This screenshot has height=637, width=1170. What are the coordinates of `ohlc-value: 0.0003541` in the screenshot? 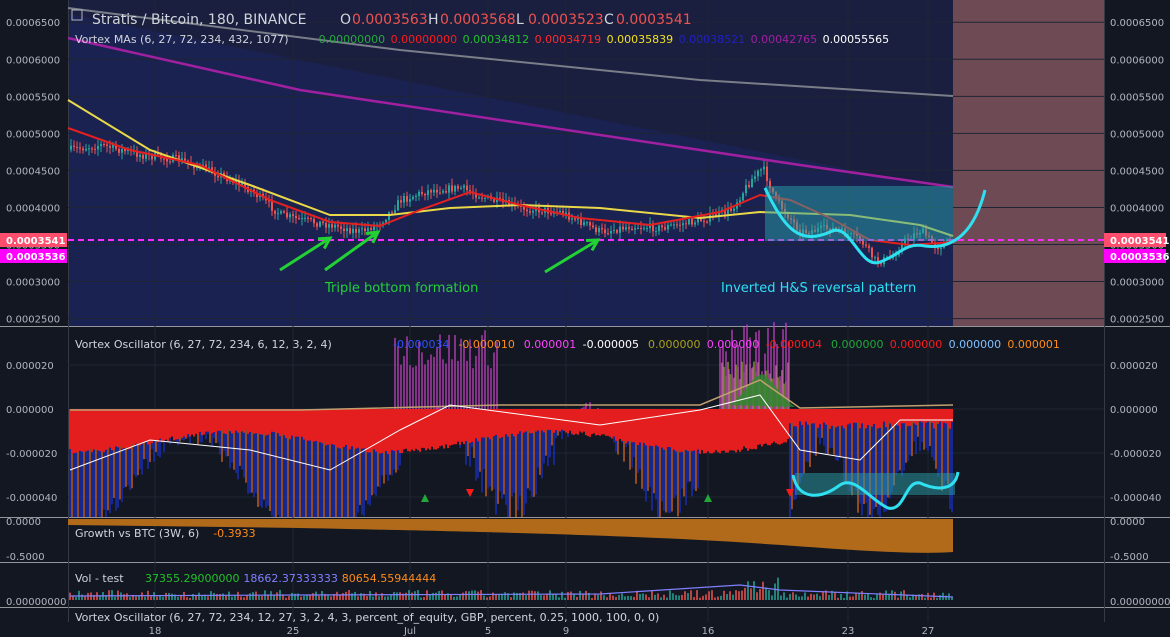 It's located at (654, 20).